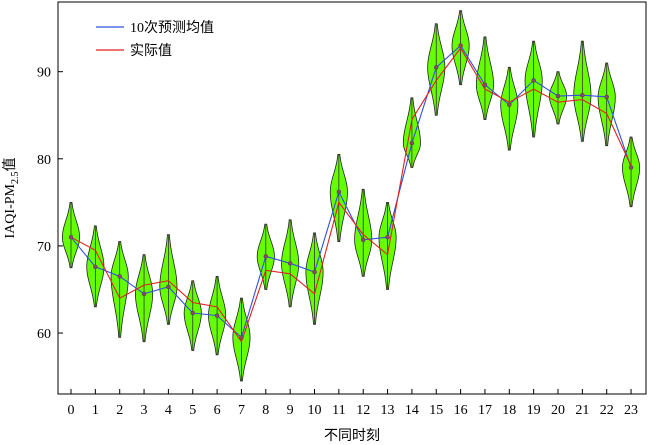 This screenshot has width=650, height=445. I want to click on x-tick-label: 15, so click(436, 410).